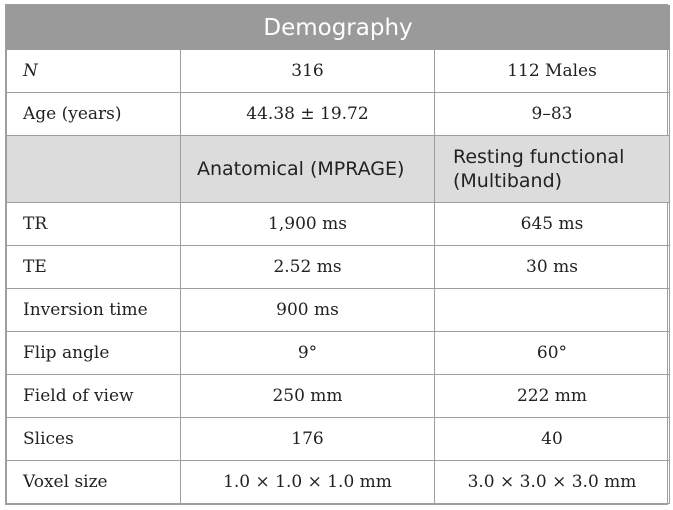 The width and height of the screenshot is (673, 510). What do you see at coordinates (307, 396) in the screenshot?
I see `cell-value: 250 mm` at bounding box center [307, 396].